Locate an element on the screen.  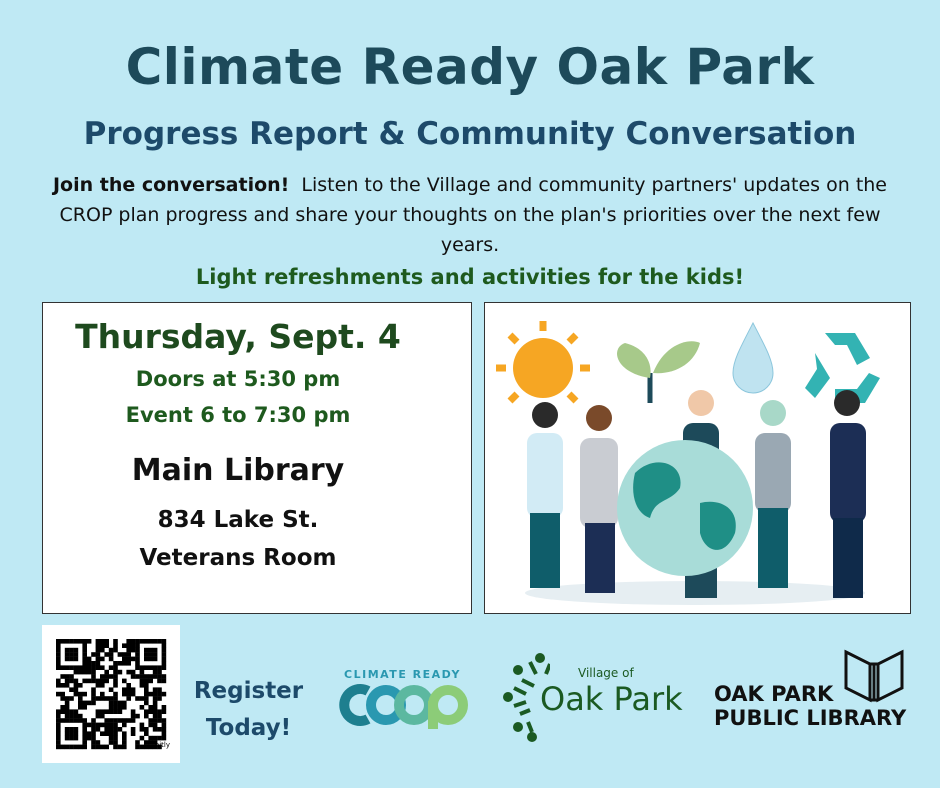
event-address: 834 Lake St. is located at coordinates (238, 520).